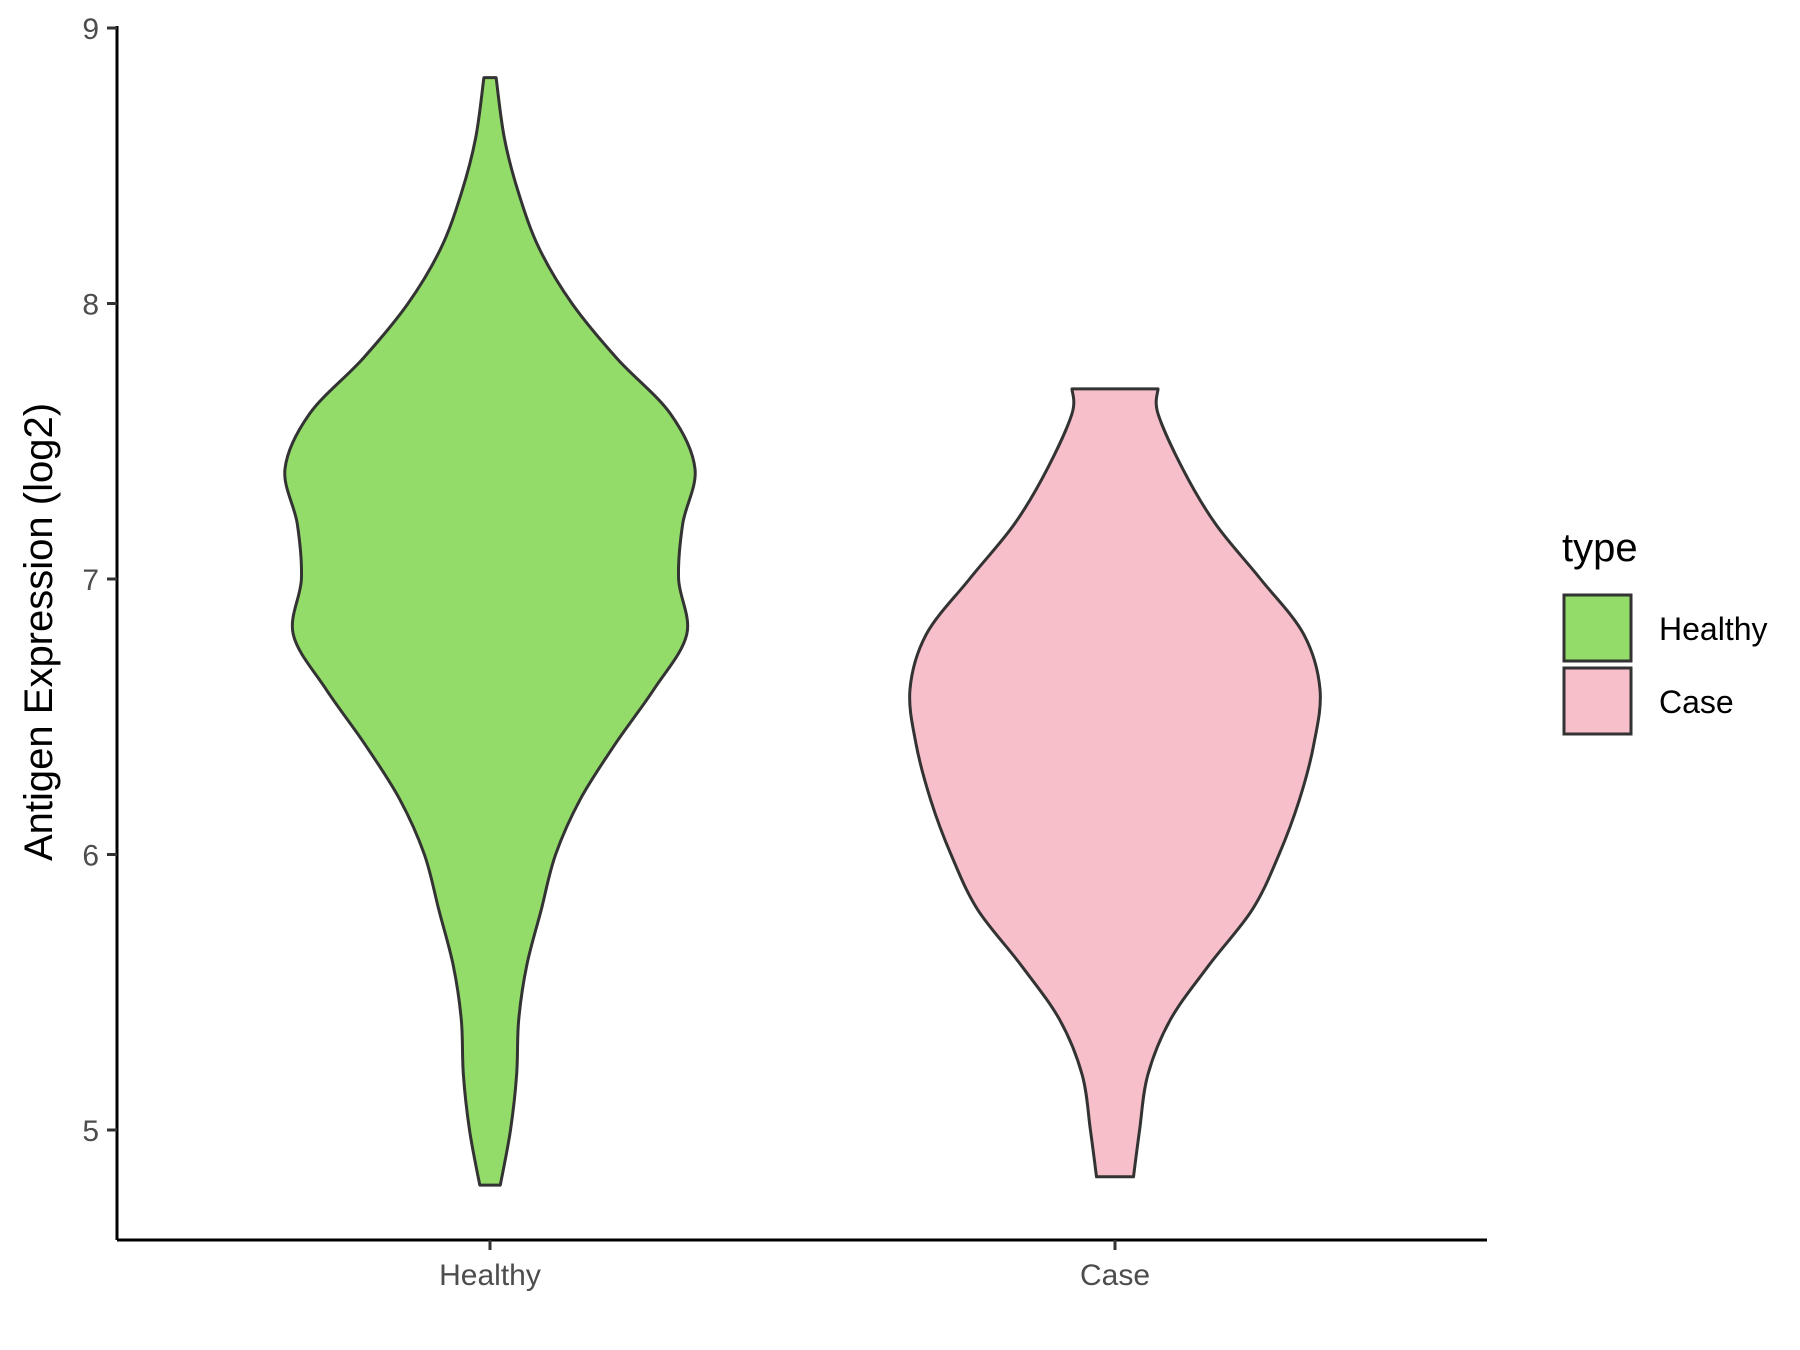 This screenshot has width=1800, height=1350. I want to click on x-tick-label: Healthy, so click(490, 1275).